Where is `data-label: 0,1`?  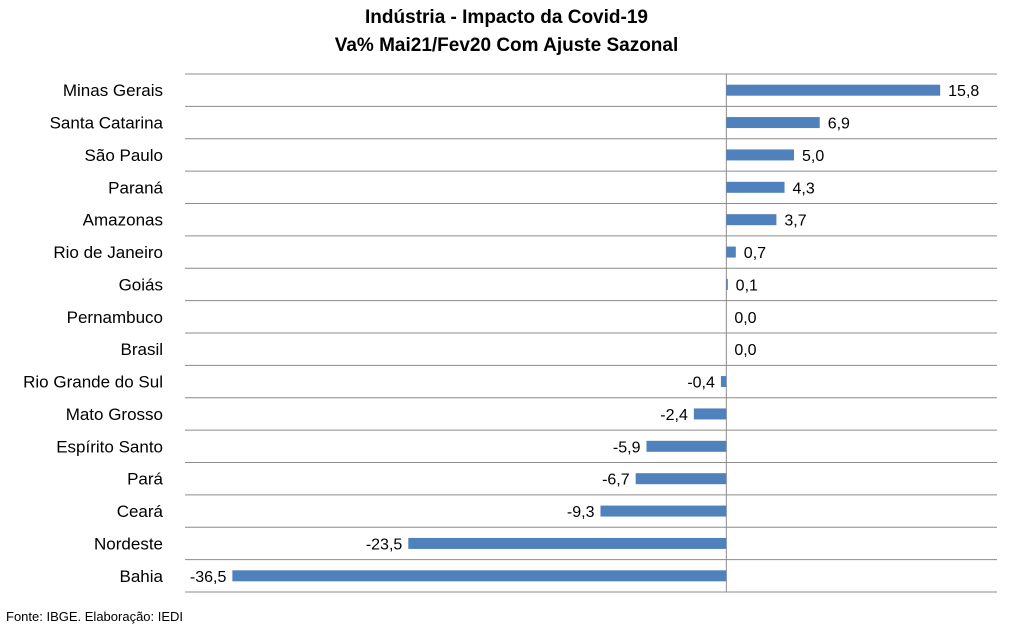
data-label: 0,1 is located at coordinates (747, 285).